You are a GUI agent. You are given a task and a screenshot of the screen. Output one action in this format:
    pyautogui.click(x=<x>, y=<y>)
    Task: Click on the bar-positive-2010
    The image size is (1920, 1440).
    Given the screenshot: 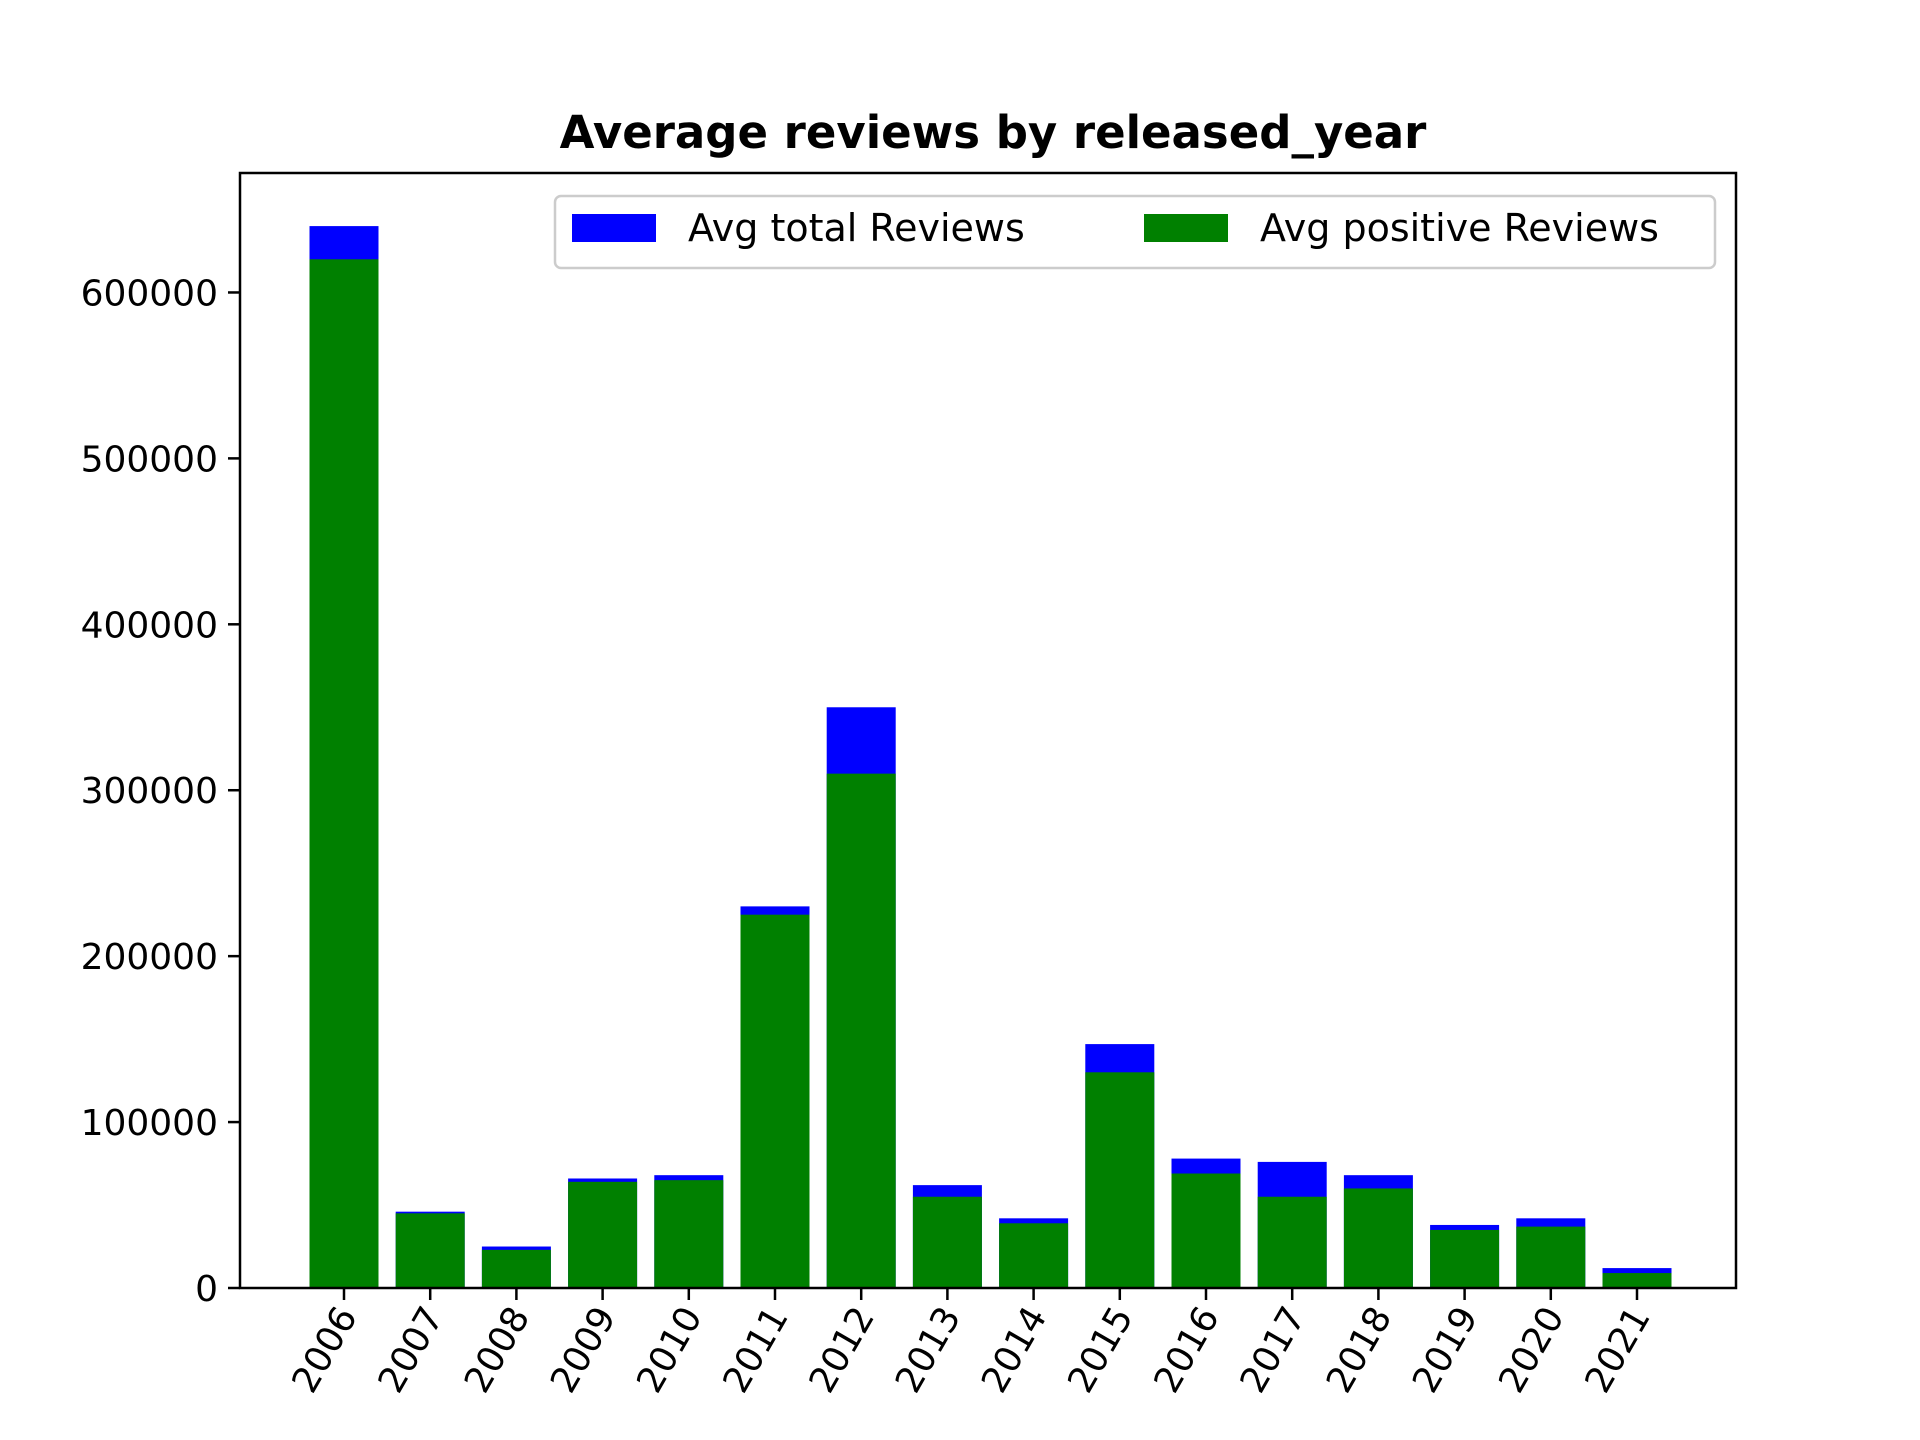 What is the action you would take?
    pyautogui.click(x=689, y=1234)
    